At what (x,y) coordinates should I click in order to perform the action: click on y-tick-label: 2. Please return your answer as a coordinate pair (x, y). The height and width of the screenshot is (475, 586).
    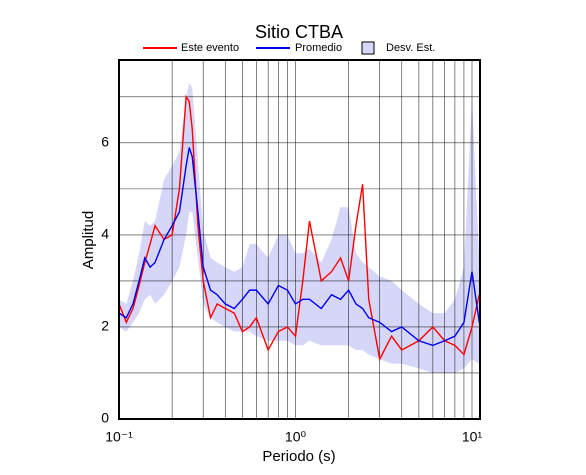
    Looking at the image, I should click on (105, 326).